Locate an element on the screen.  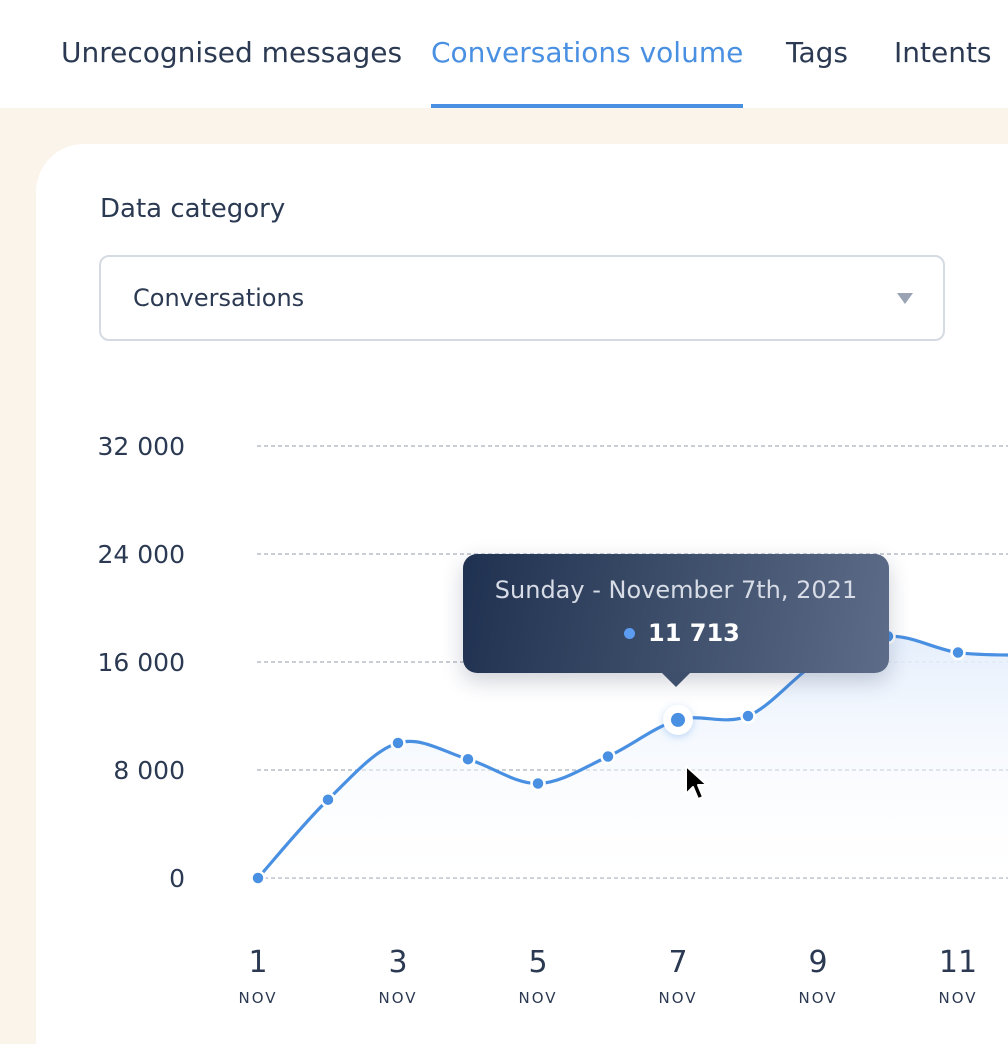
mouse-pointer-icon is located at coordinates (696, 782).